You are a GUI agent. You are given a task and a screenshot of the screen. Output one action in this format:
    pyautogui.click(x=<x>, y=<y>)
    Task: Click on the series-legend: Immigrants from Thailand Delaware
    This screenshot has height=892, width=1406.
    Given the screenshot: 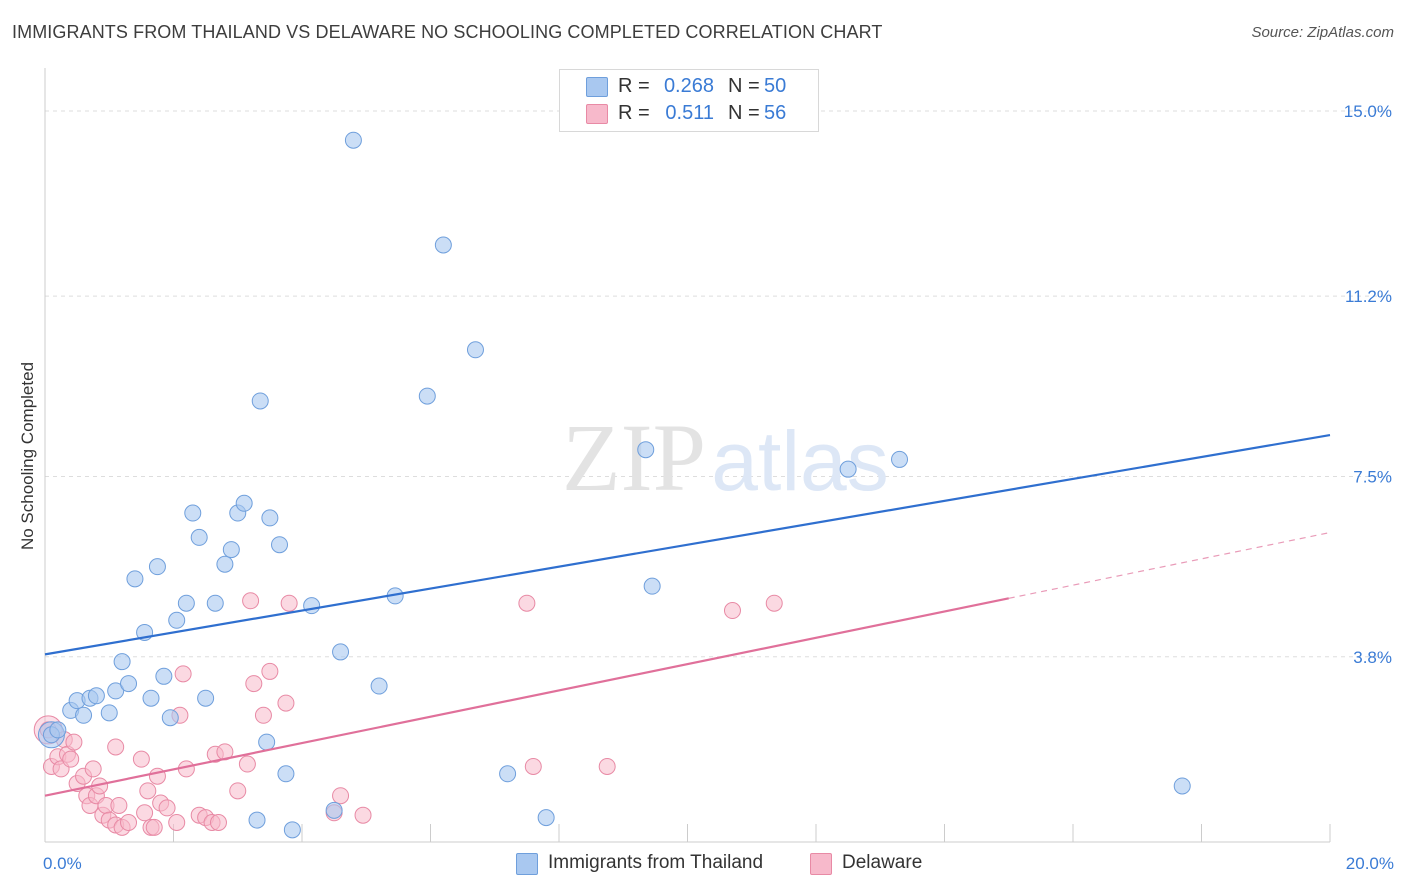 What is the action you would take?
    pyautogui.click(x=703, y=864)
    